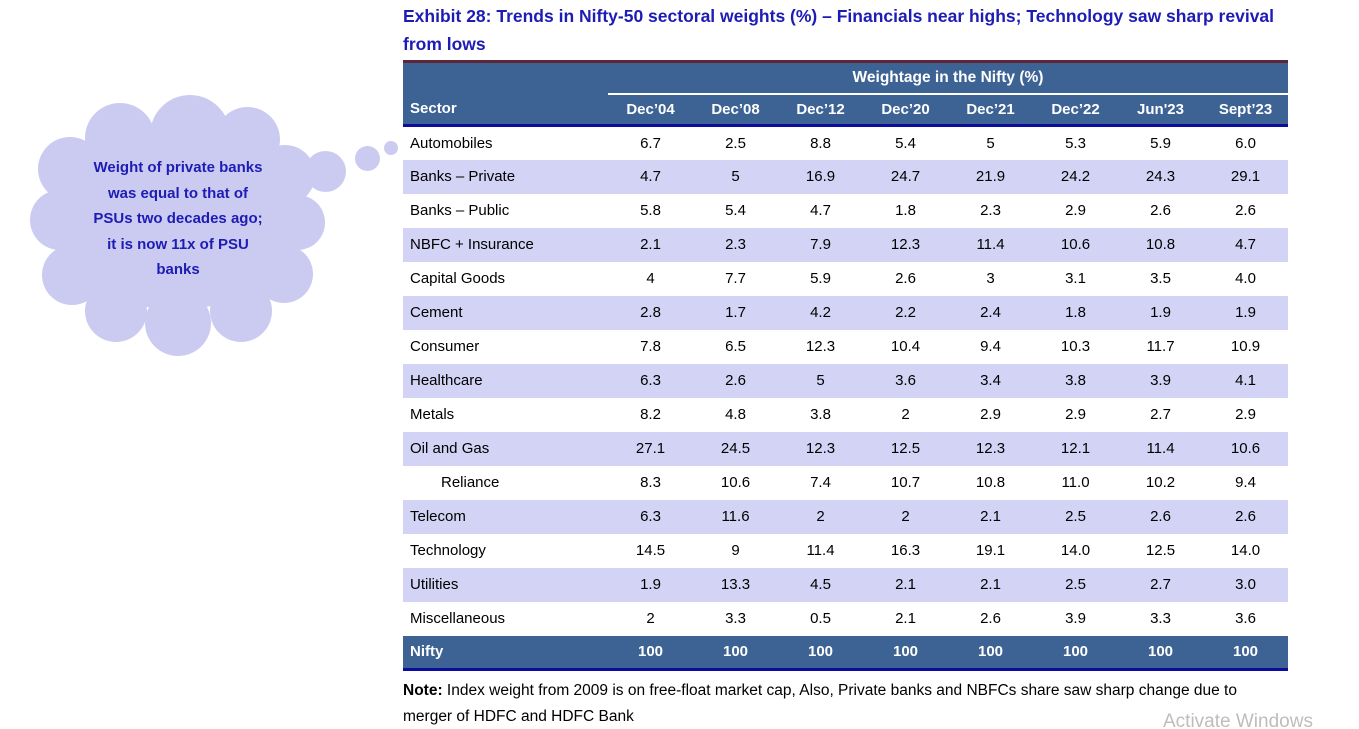 This screenshot has width=1359, height=729. Describe the element at coordinates (1075, 618) in the screenshot. I see `value-cell: 3.9` at that location.